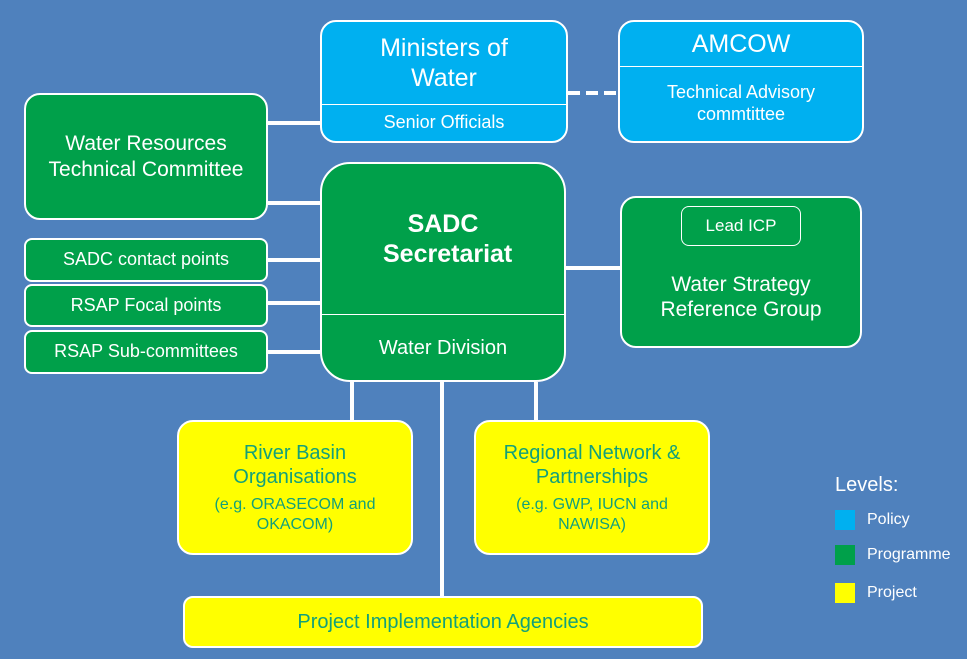  Describe the element at coordinates (892, 592) in the screenshot. I see `legend-label: Project` at that location.